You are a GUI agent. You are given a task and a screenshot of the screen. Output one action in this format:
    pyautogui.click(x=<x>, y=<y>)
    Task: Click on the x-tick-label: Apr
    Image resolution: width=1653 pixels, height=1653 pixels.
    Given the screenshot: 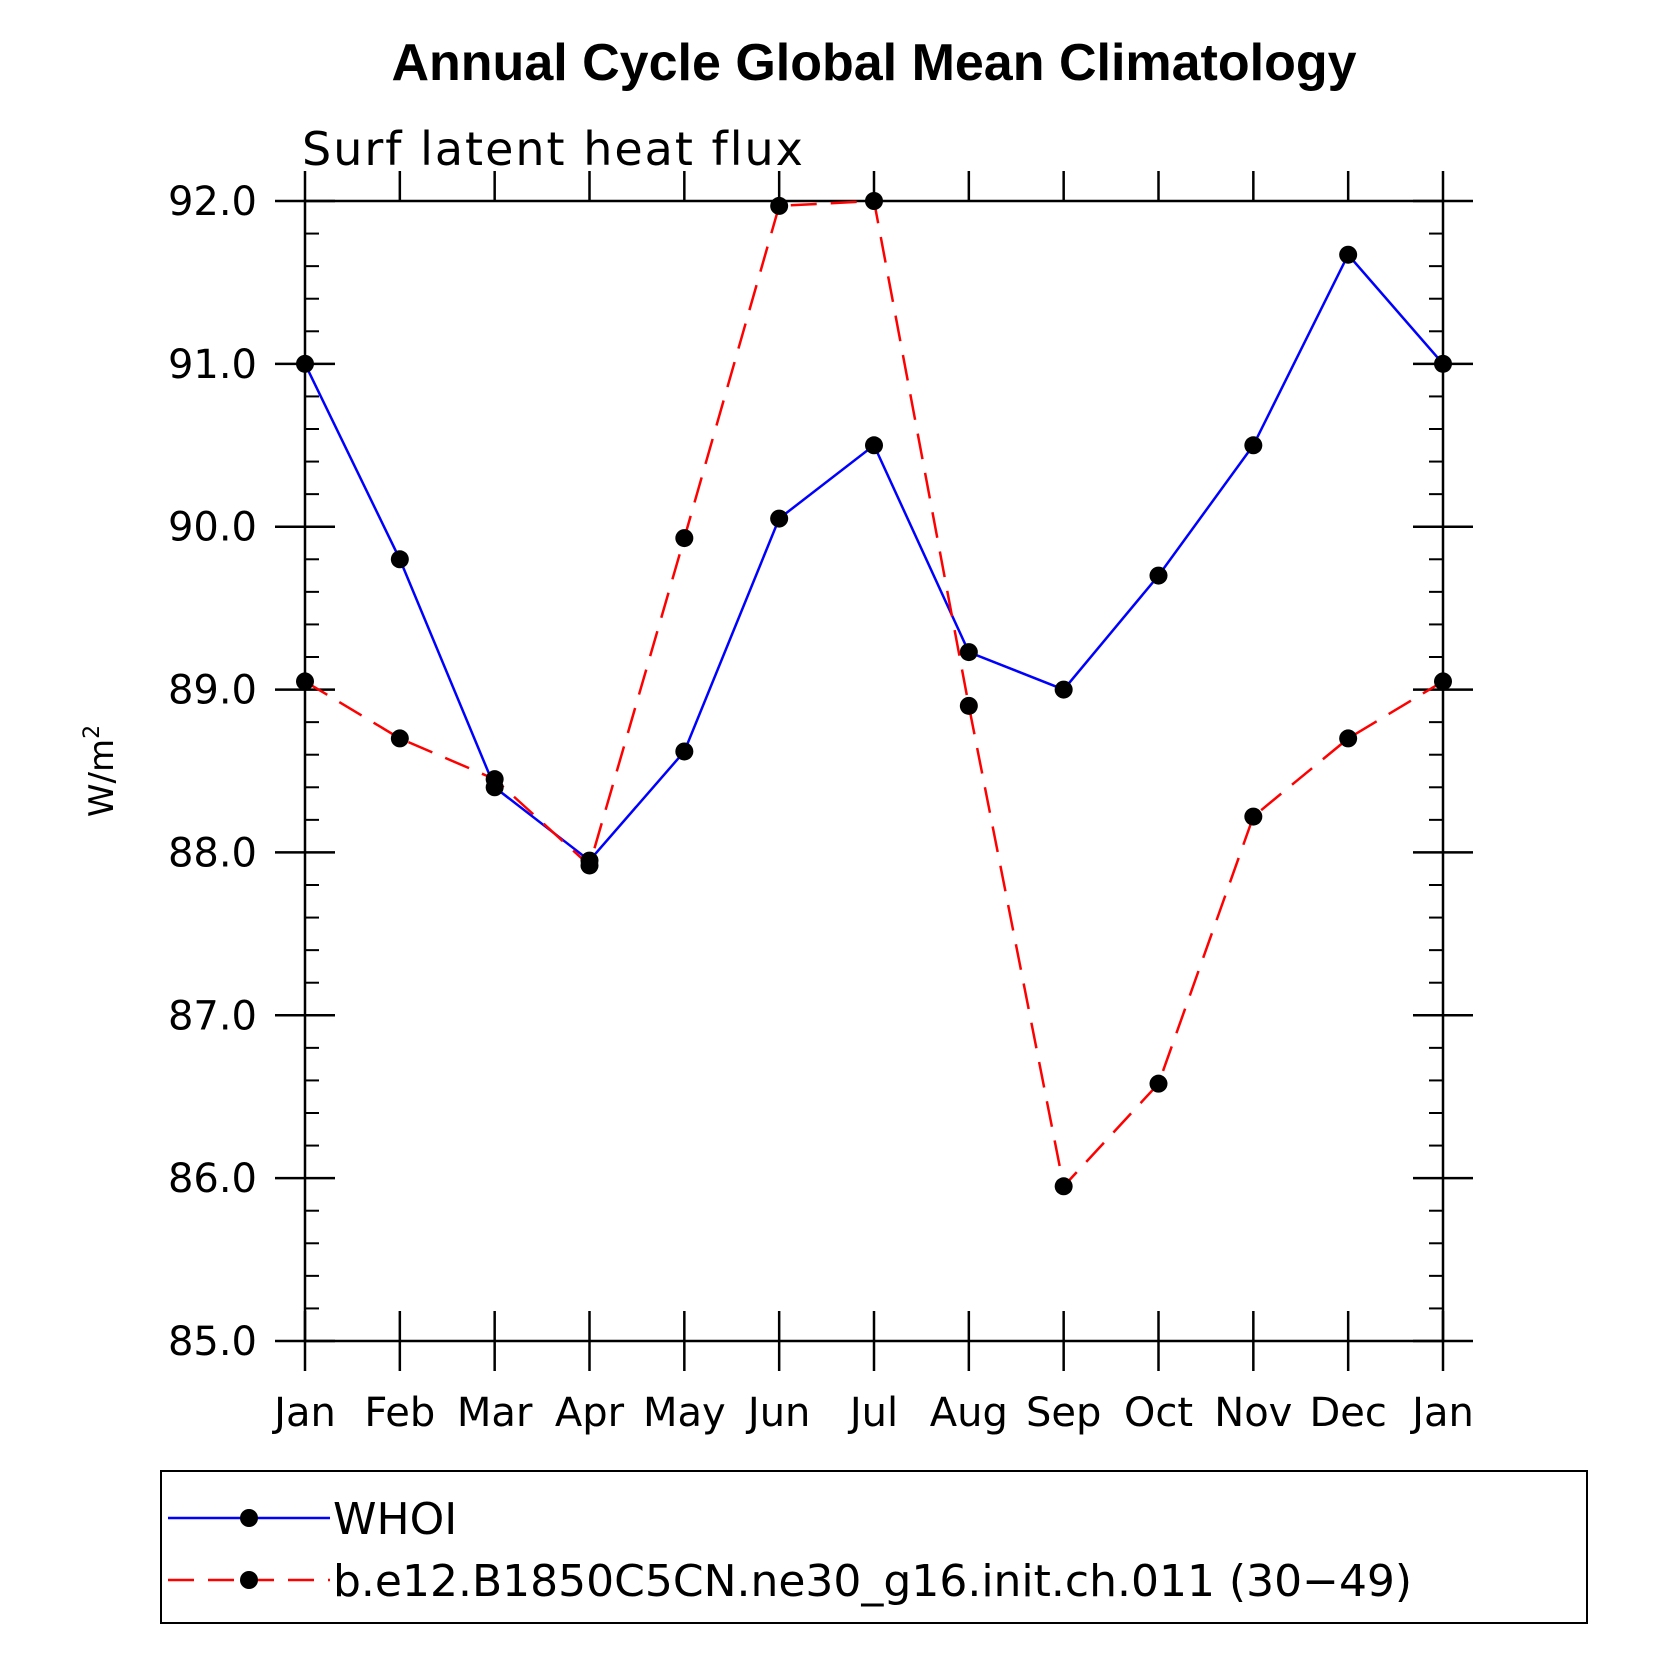 What is the action you would take?
    pyautogui.click(x=590, y=1413)
    